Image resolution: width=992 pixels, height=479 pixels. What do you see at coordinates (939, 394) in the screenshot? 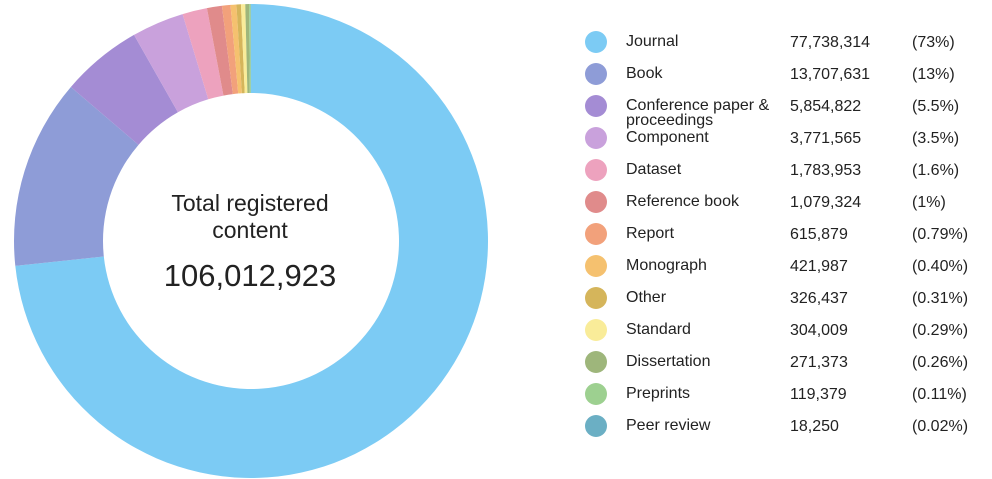
I see `percentage-label: (0.11%)` at bounding box center [939, 394].